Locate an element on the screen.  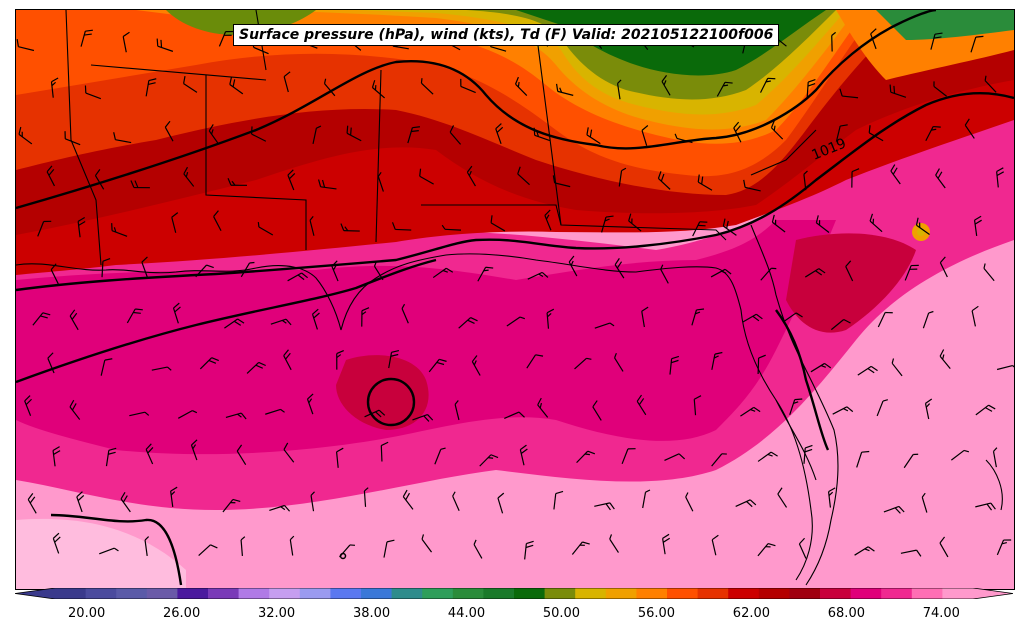
colorbar is located at coordinates (514, 593).